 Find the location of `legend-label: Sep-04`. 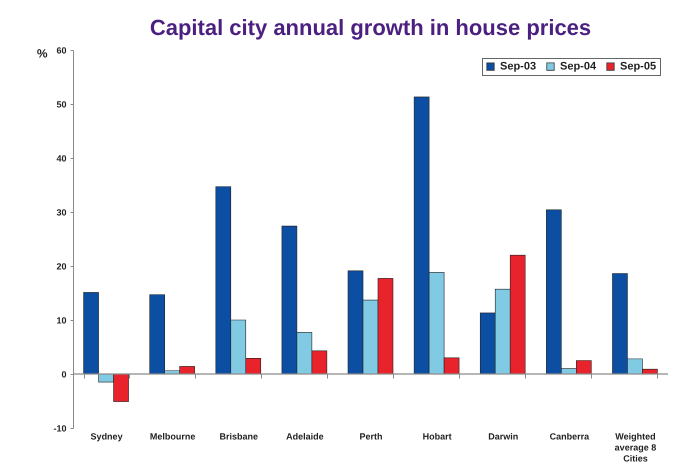

legend-label: Sep-04 is located at coordinates (578, 66).